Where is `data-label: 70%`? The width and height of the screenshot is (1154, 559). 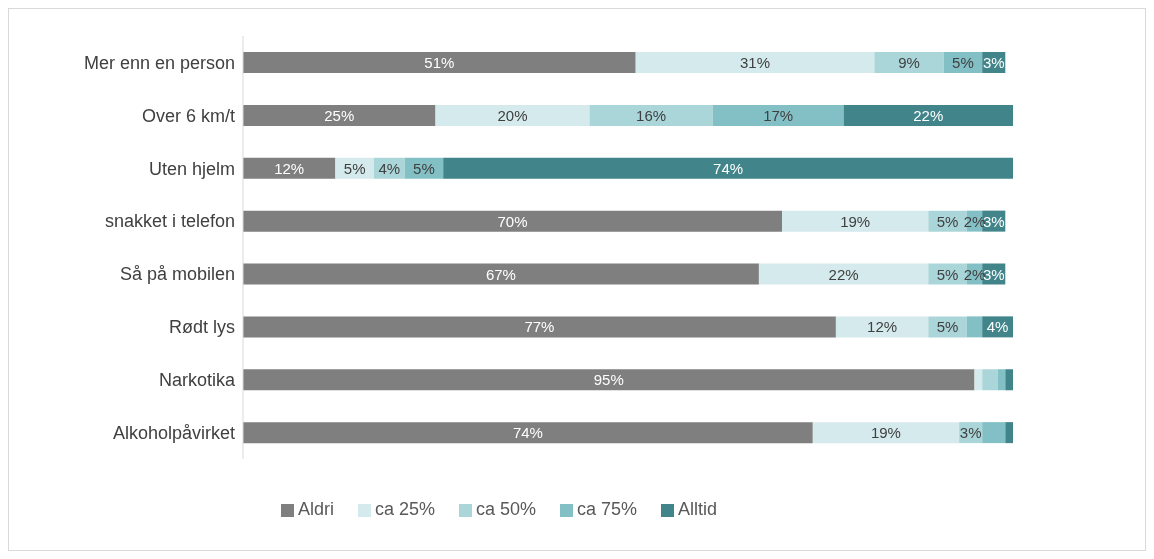 data-label: 70% is located at coordinates (512, 221).